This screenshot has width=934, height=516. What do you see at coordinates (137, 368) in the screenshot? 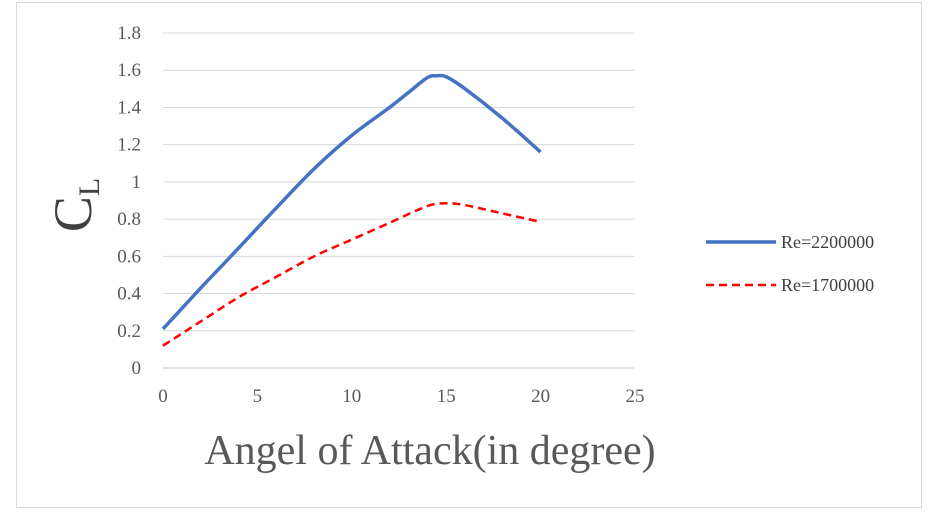
I see `y-tick-label: 0` at bounding box center [137, 368].